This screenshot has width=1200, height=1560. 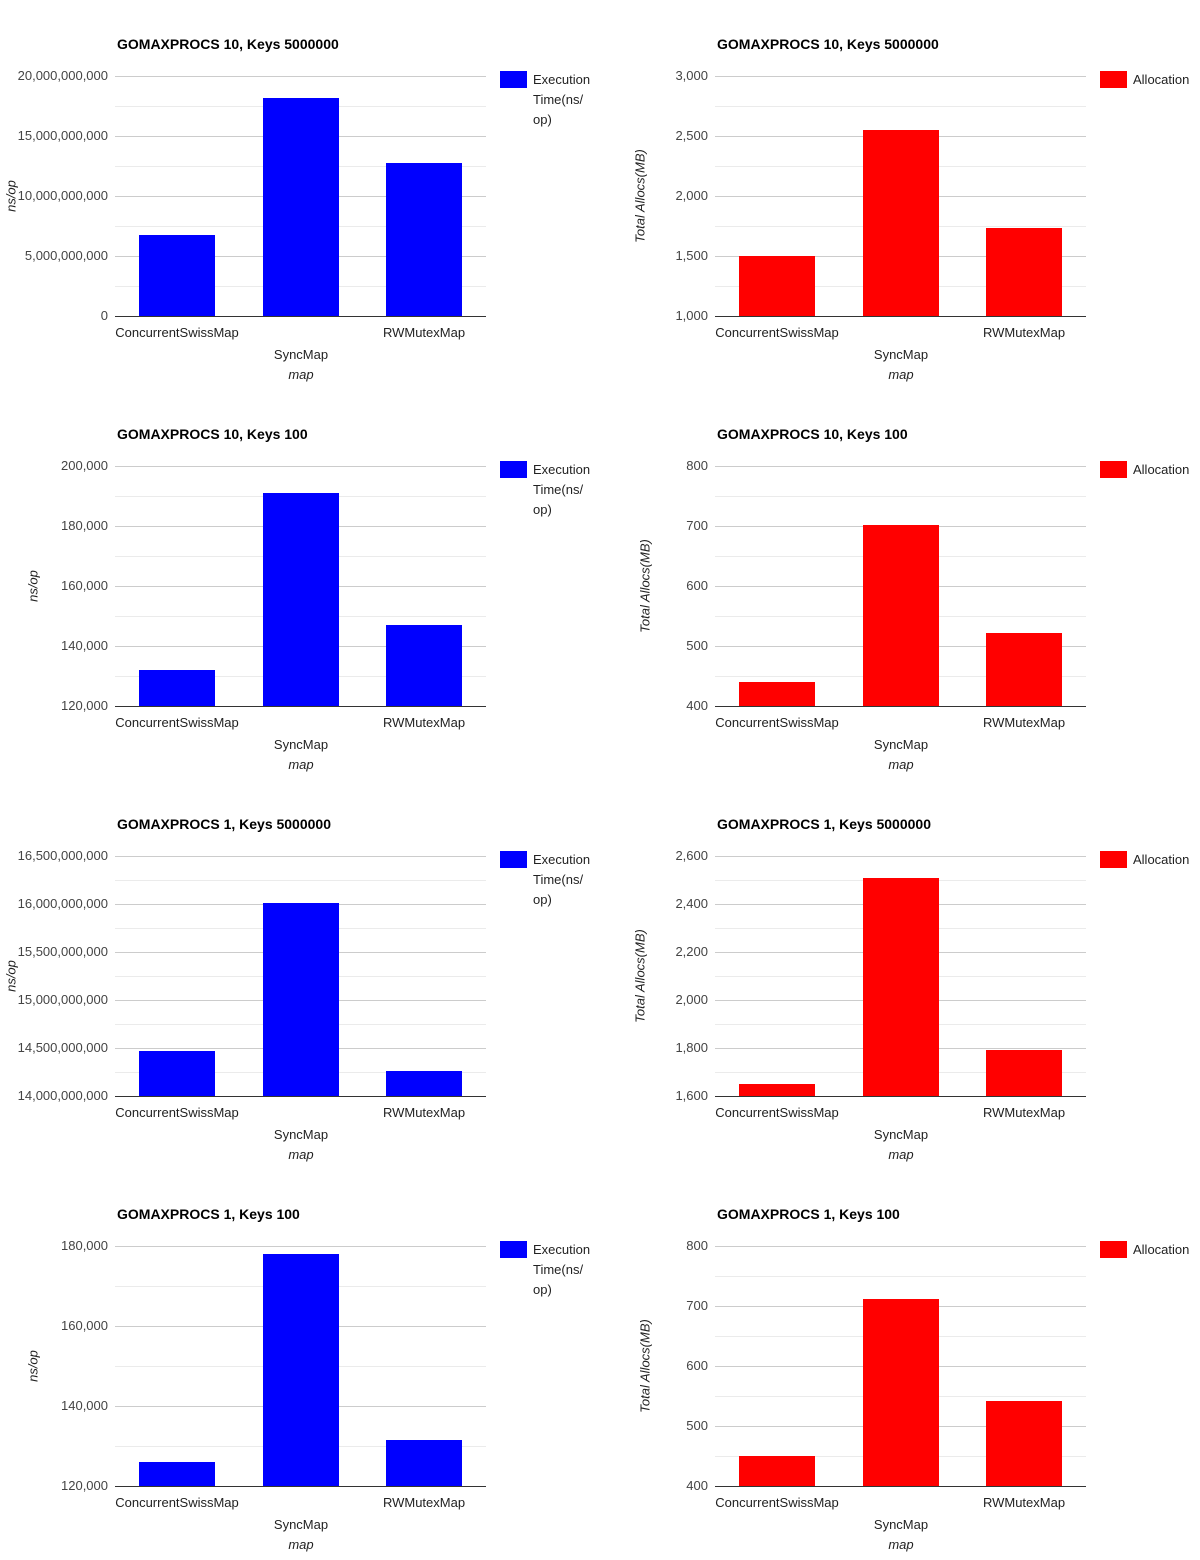 I want to click on y-axis-tick-text: 200,000, so click(x=84, y=465).